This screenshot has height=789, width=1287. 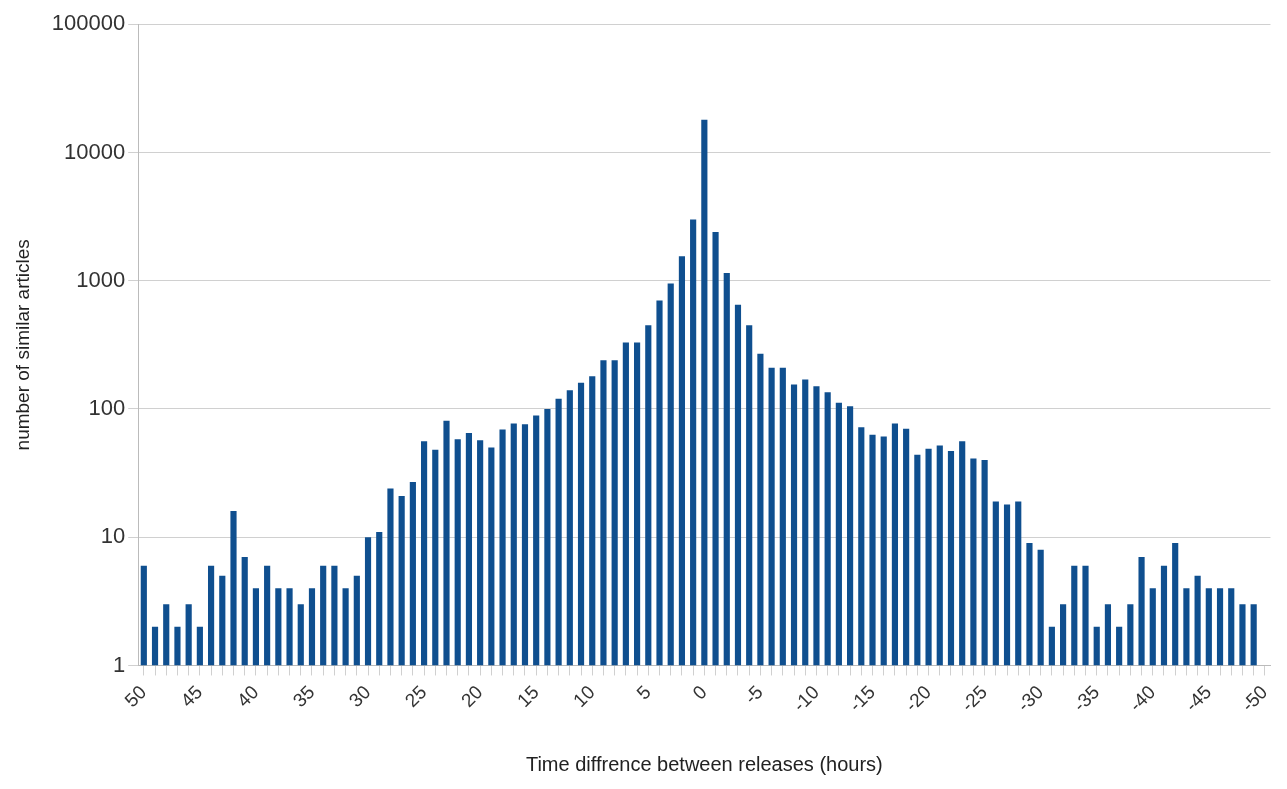 I want to click on x-tick-label: 20, so click(x=471, y=696).